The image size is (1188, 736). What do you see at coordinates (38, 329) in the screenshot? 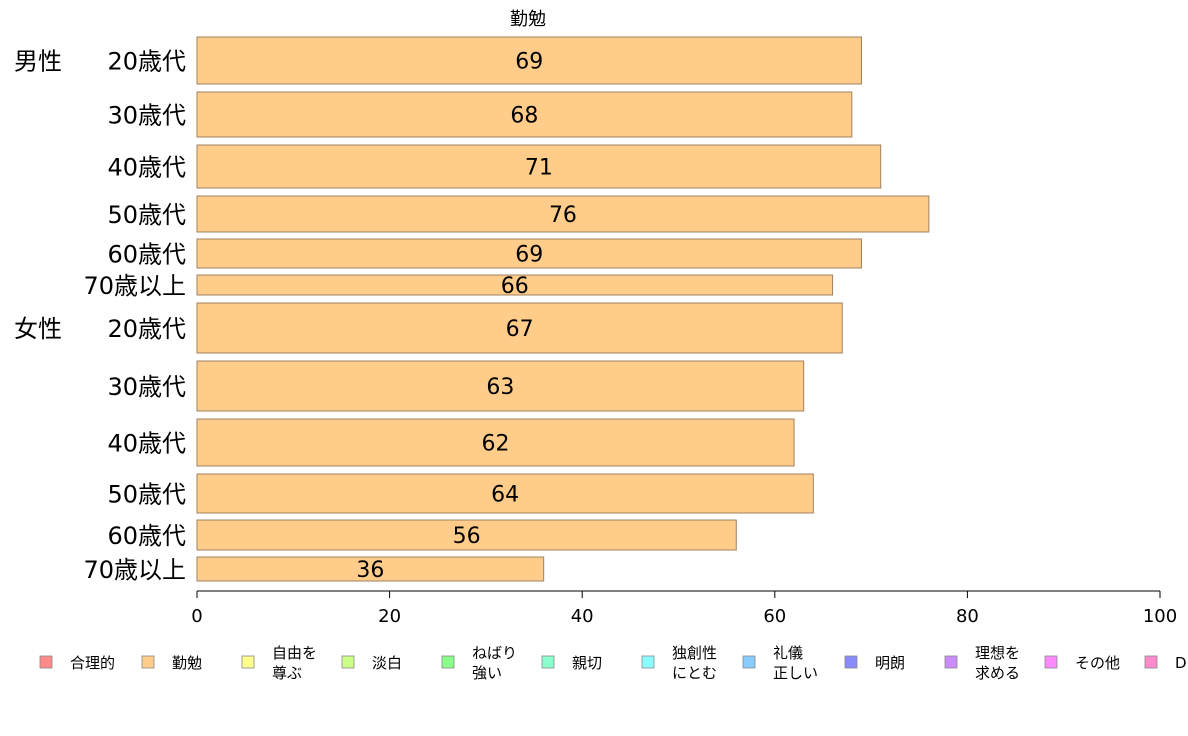
I see `group-label: 女性` at bounding box center [38, 329].